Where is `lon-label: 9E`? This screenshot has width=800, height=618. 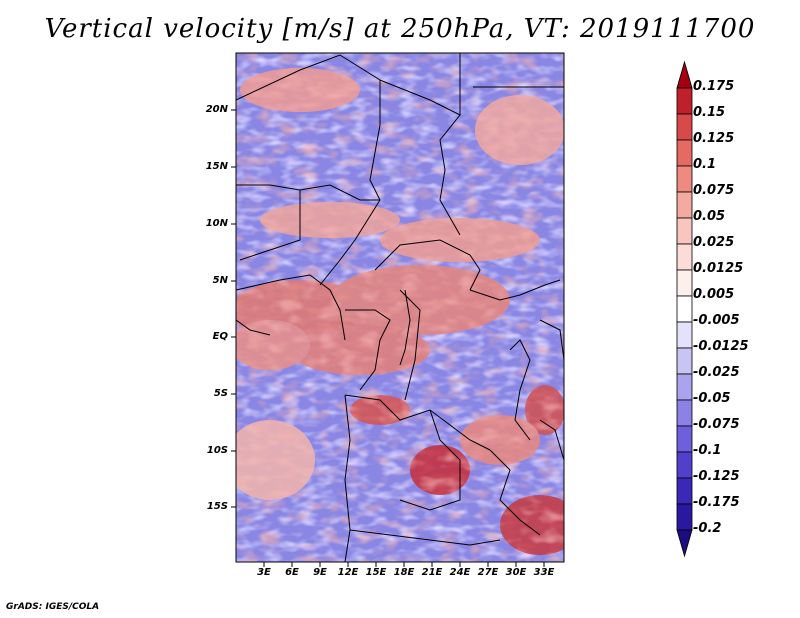
lon-label: 9E is located at coordinates (320, 572).